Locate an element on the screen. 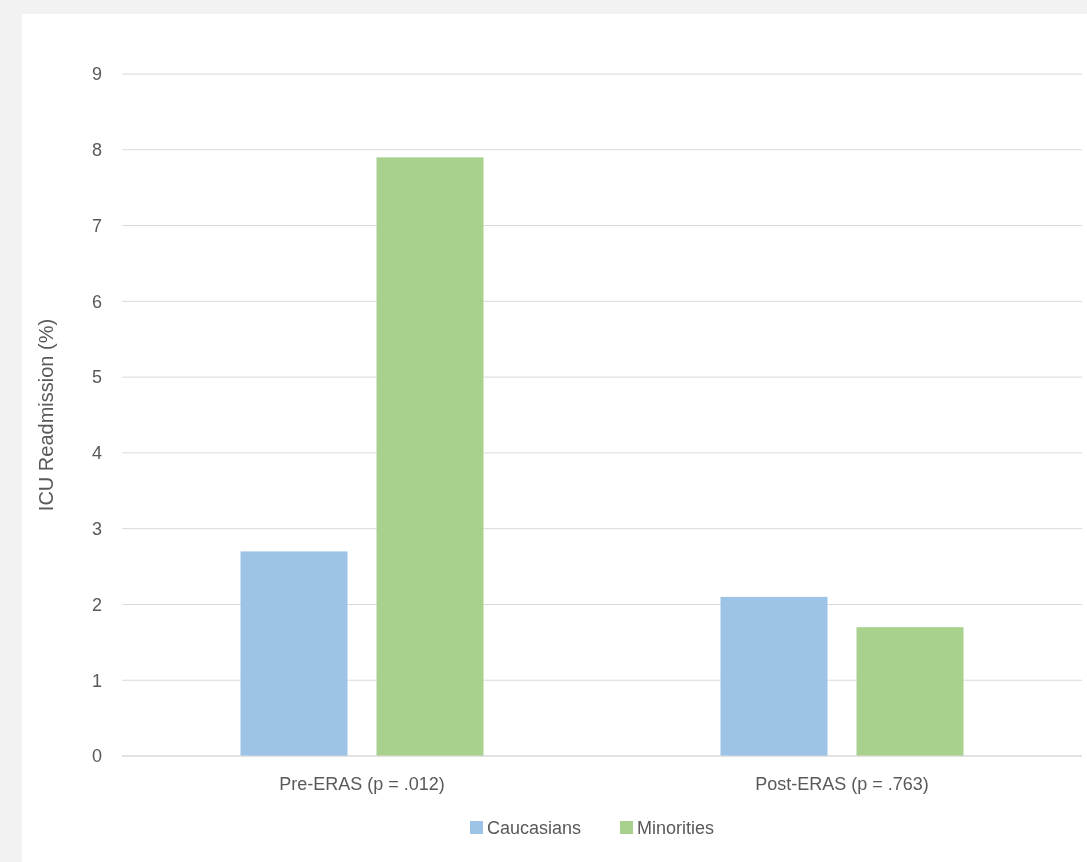  y-tick-label: 6 is located at coordinates (96, 301).